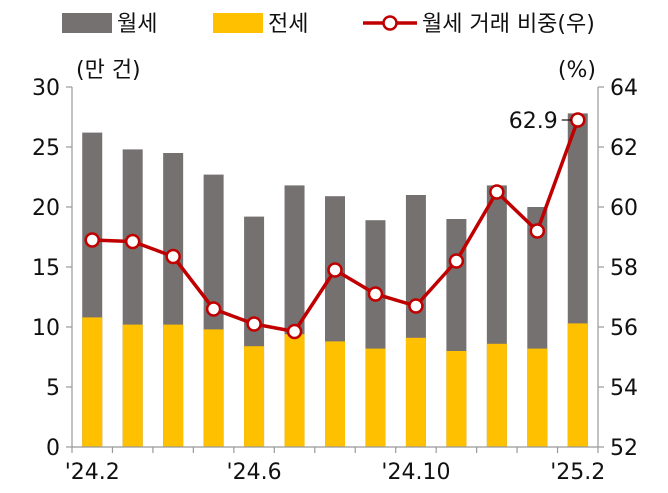 The height and width of the screenshot is (493, 668). I want to click on legend-label-share: 월세 거래 비중(우), so click(508, 24).